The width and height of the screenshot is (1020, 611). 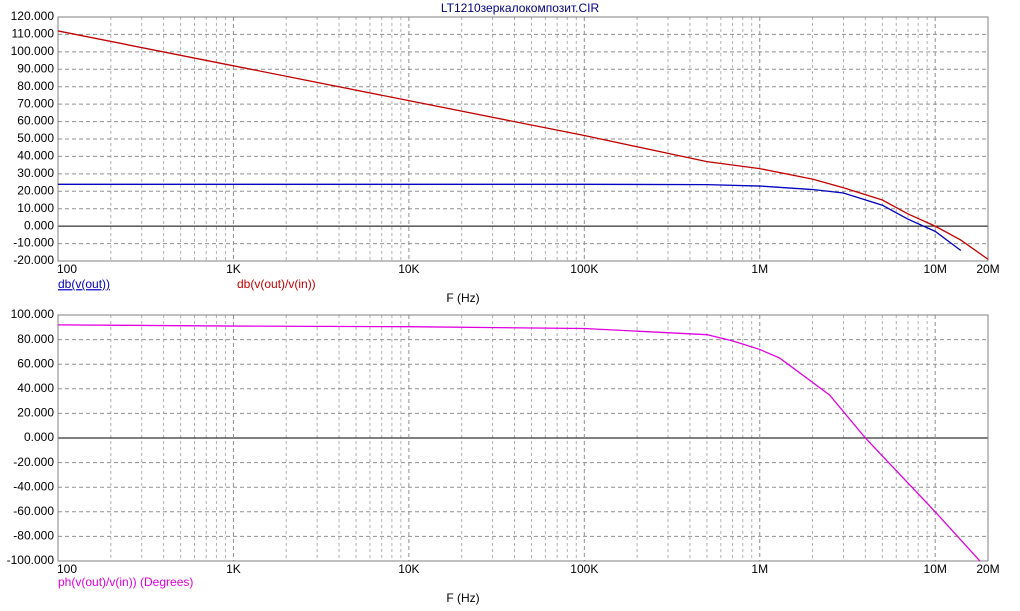 I want to click on y-tick-label: -80.000, so click(x=33, y=536).